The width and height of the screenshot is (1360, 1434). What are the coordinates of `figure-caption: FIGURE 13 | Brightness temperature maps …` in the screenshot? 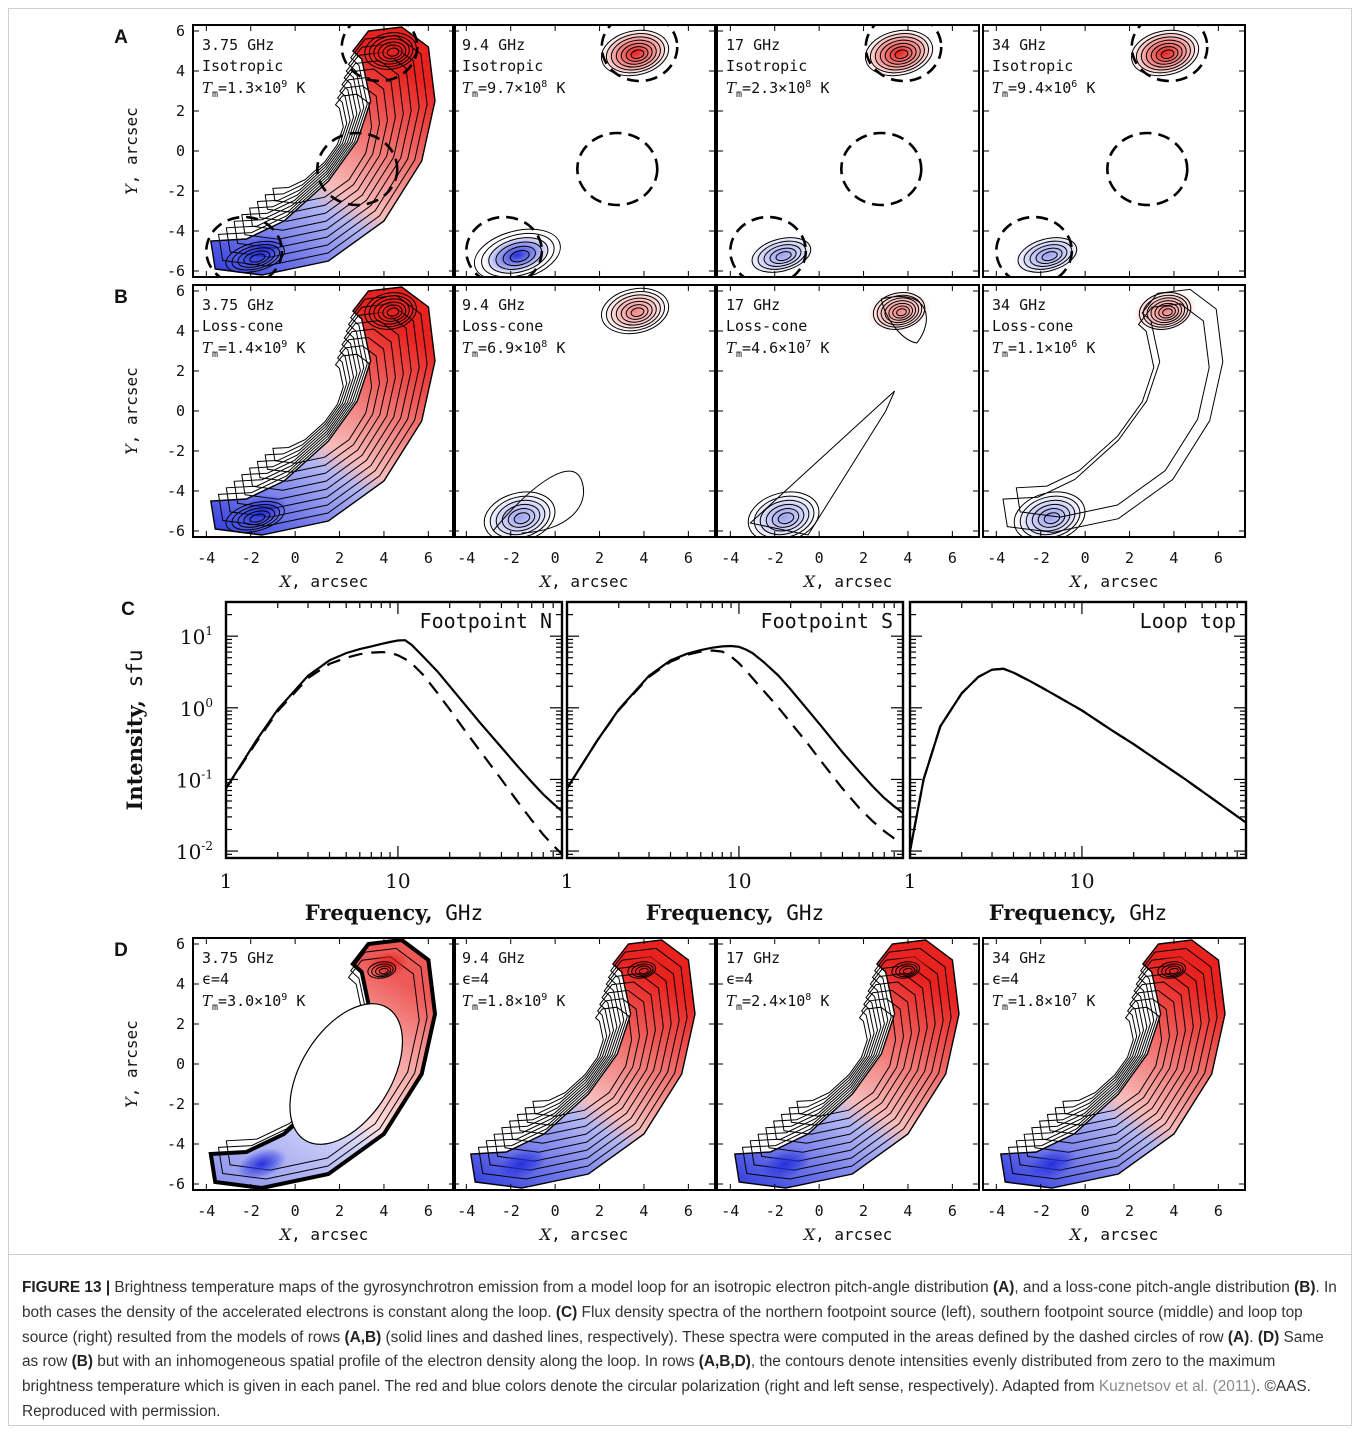 It's located at (680, 1350).